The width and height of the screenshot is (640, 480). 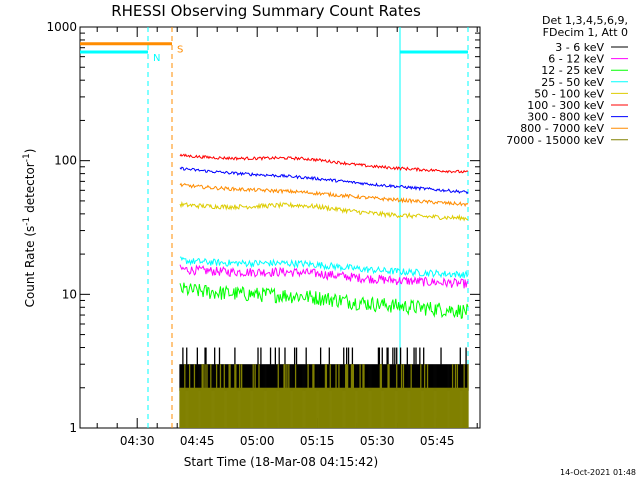 I want to click on y-axis-label: Count Rate (s-1 detector-1), so click(x=29, y=228).